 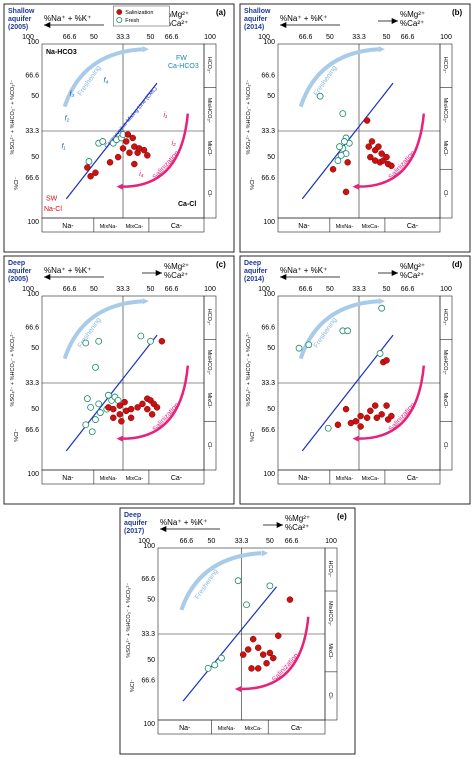 I want to click on freshening-stage-label: f₄, so click(x=106, y=80).